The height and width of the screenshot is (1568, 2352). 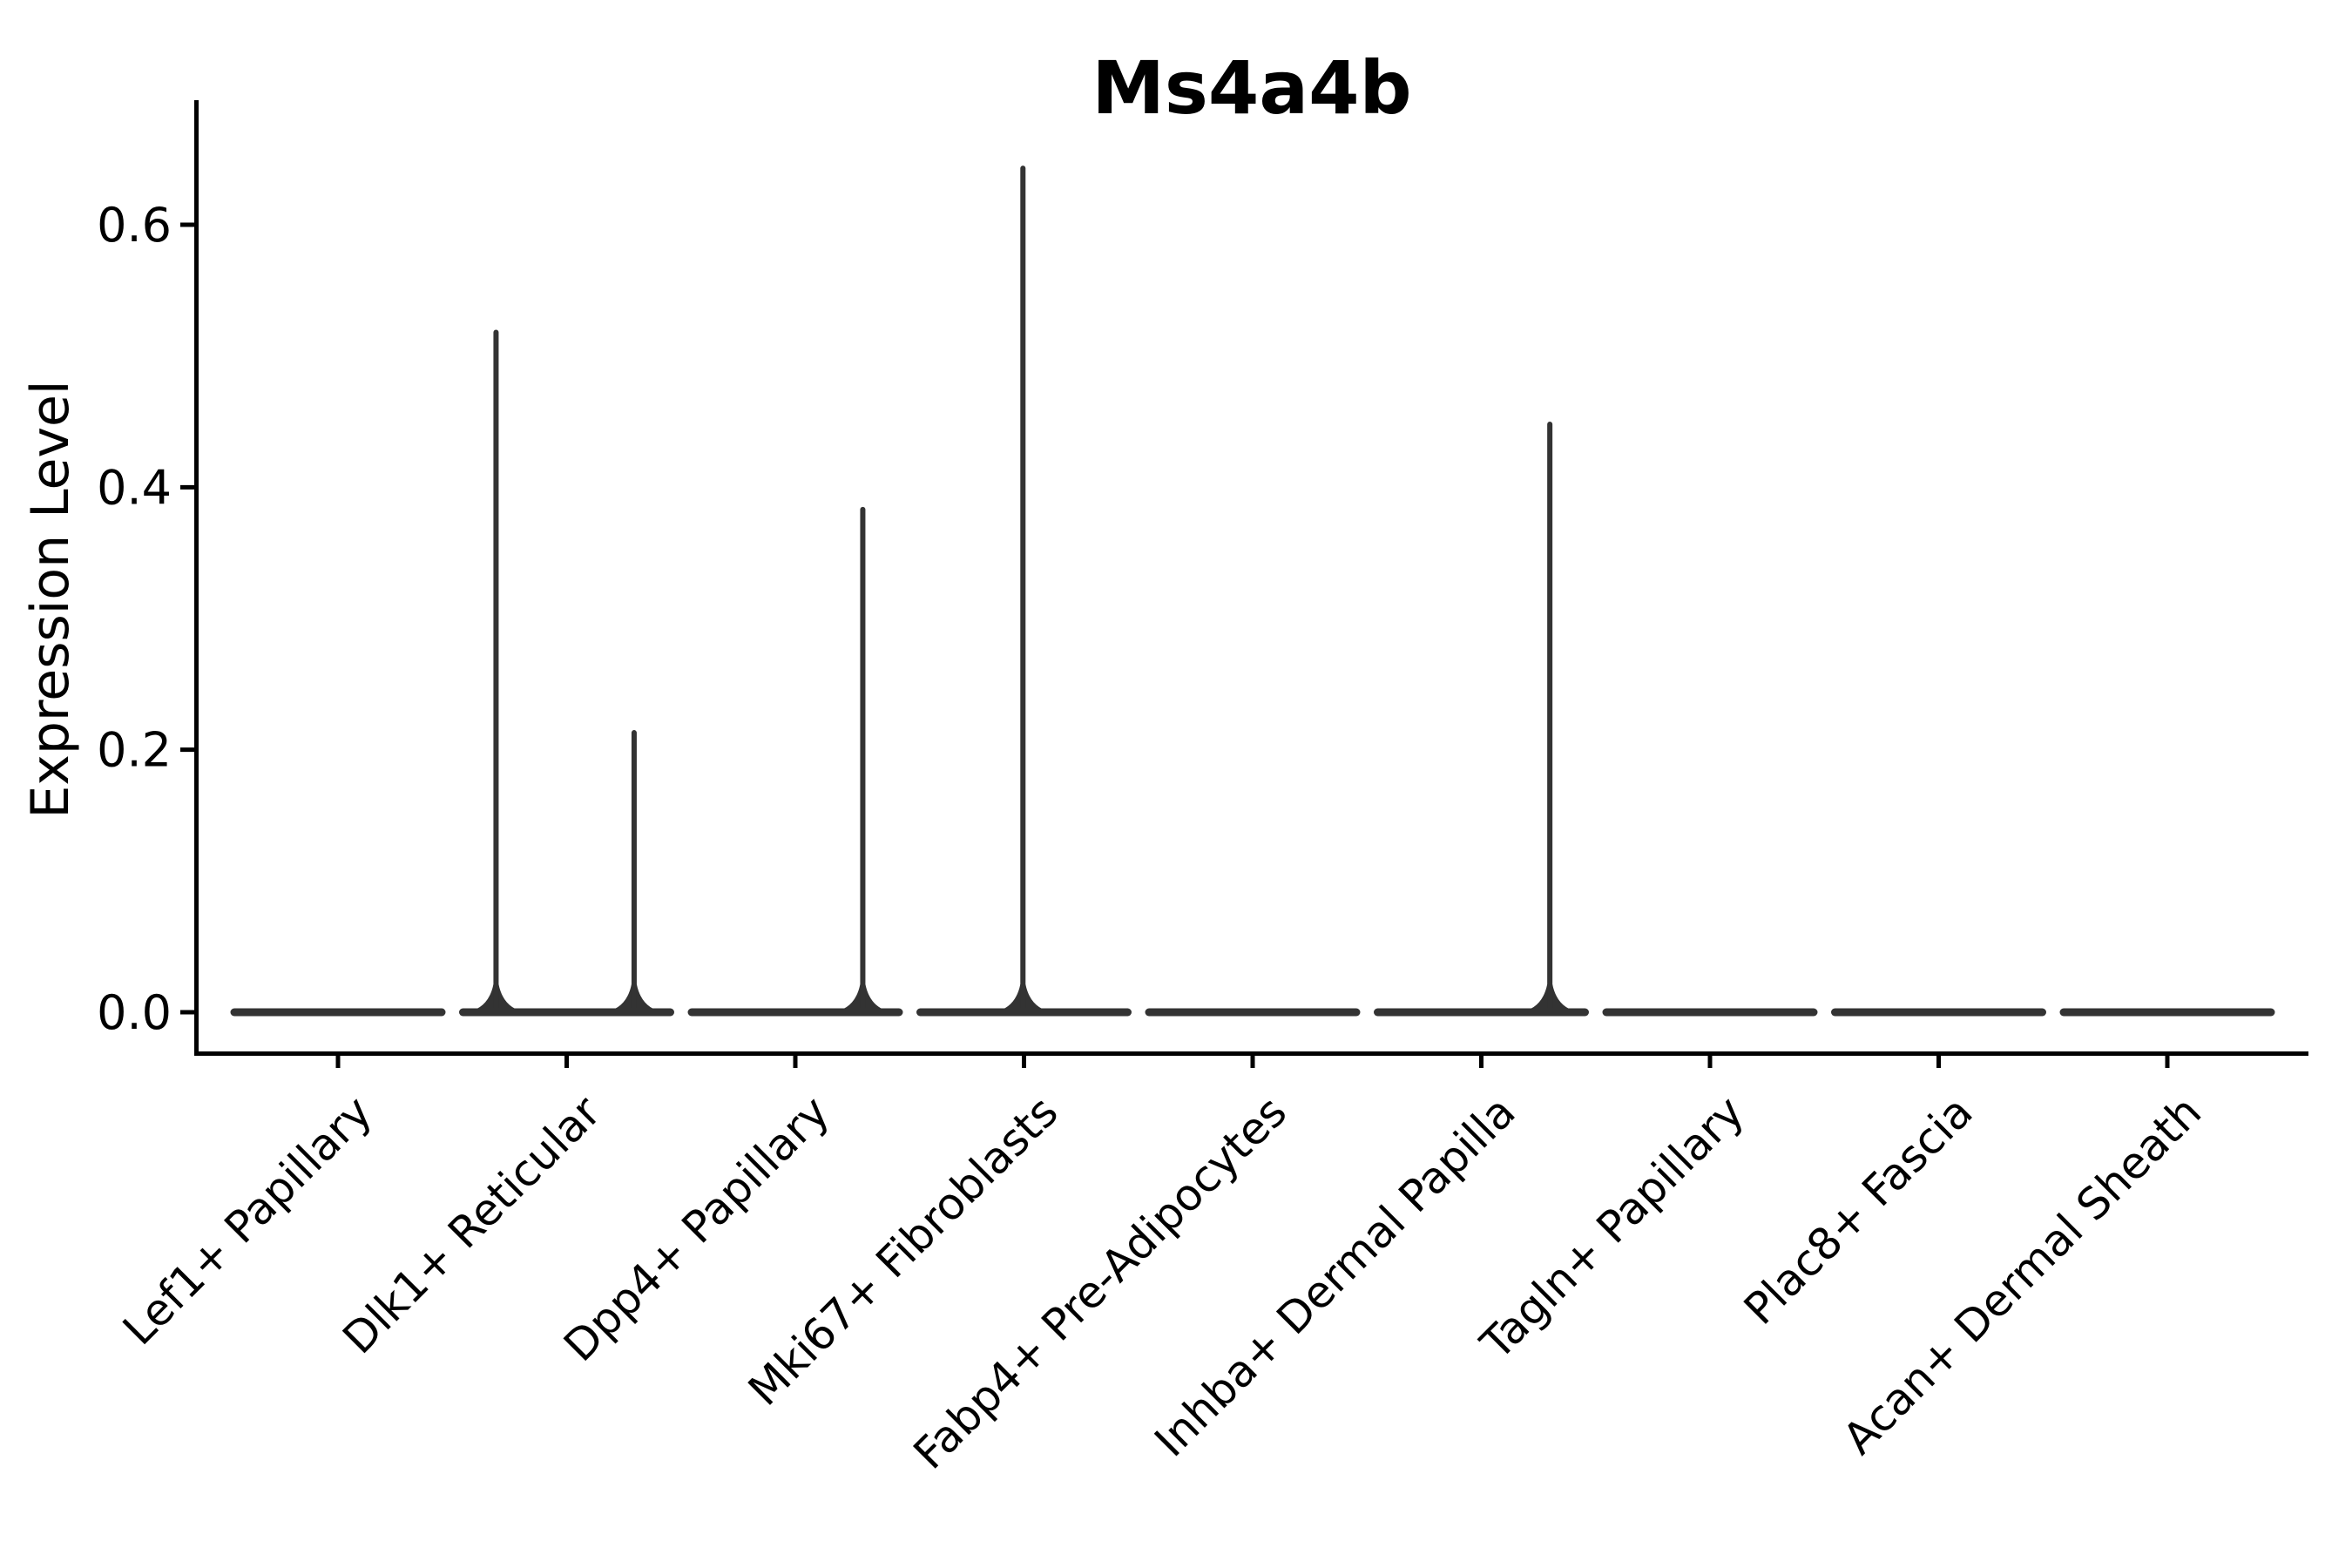 I want to click on x-tick-label: Fabp4+ Pre-Adipocytes, so click(x=1100, y=1282).